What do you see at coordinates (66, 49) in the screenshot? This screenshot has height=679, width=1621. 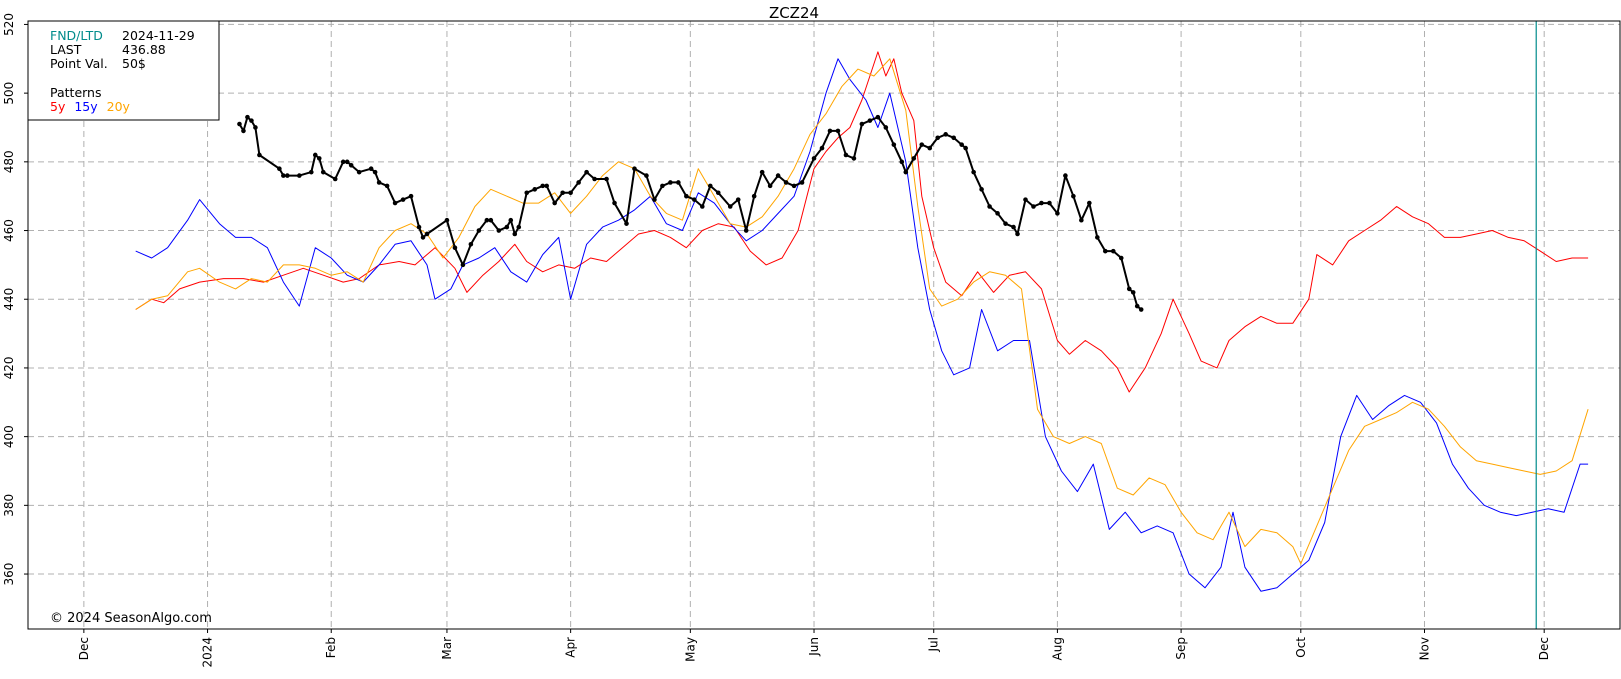 I see `last-label: LAST` at bounding box center [66, 49].